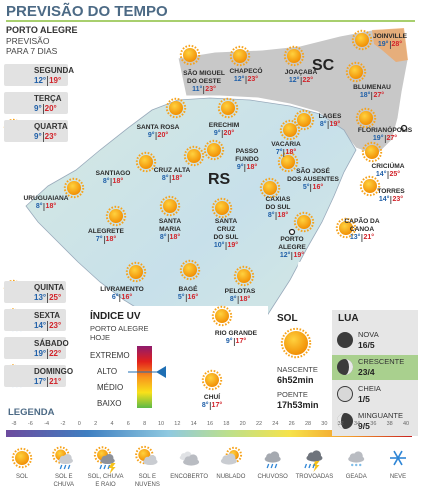 The height and width of the screenshot is (500, 421). I want to click on scale-label: 22, so click(259, 424).